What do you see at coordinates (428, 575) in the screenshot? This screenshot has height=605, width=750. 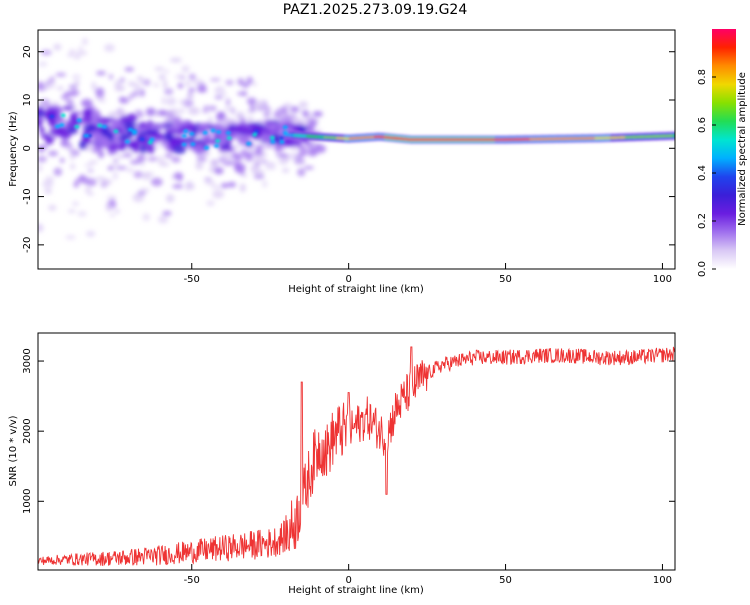 I see `snr-x-ticks: -50 0 50 100` at bounding box center [428, 575].